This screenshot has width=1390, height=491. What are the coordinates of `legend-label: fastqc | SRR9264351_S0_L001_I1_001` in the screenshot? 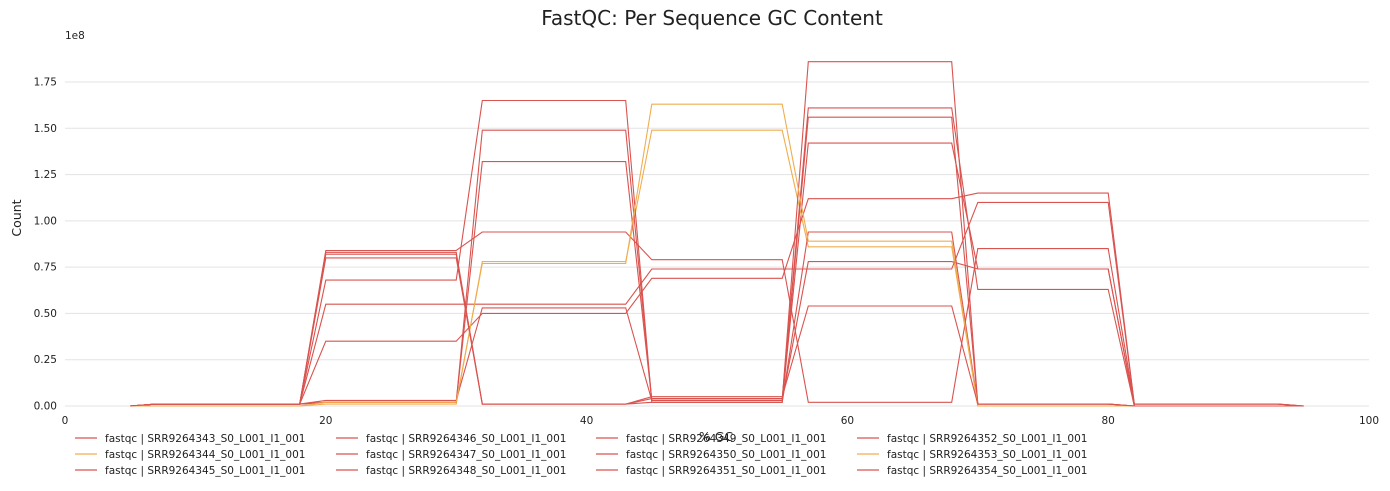 It's located at (726, 471).